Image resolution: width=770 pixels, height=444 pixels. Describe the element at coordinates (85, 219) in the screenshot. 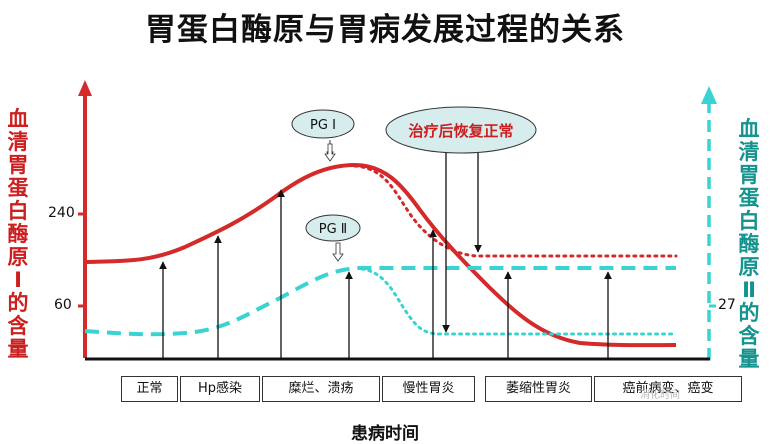

I see `left-axis` at that location.